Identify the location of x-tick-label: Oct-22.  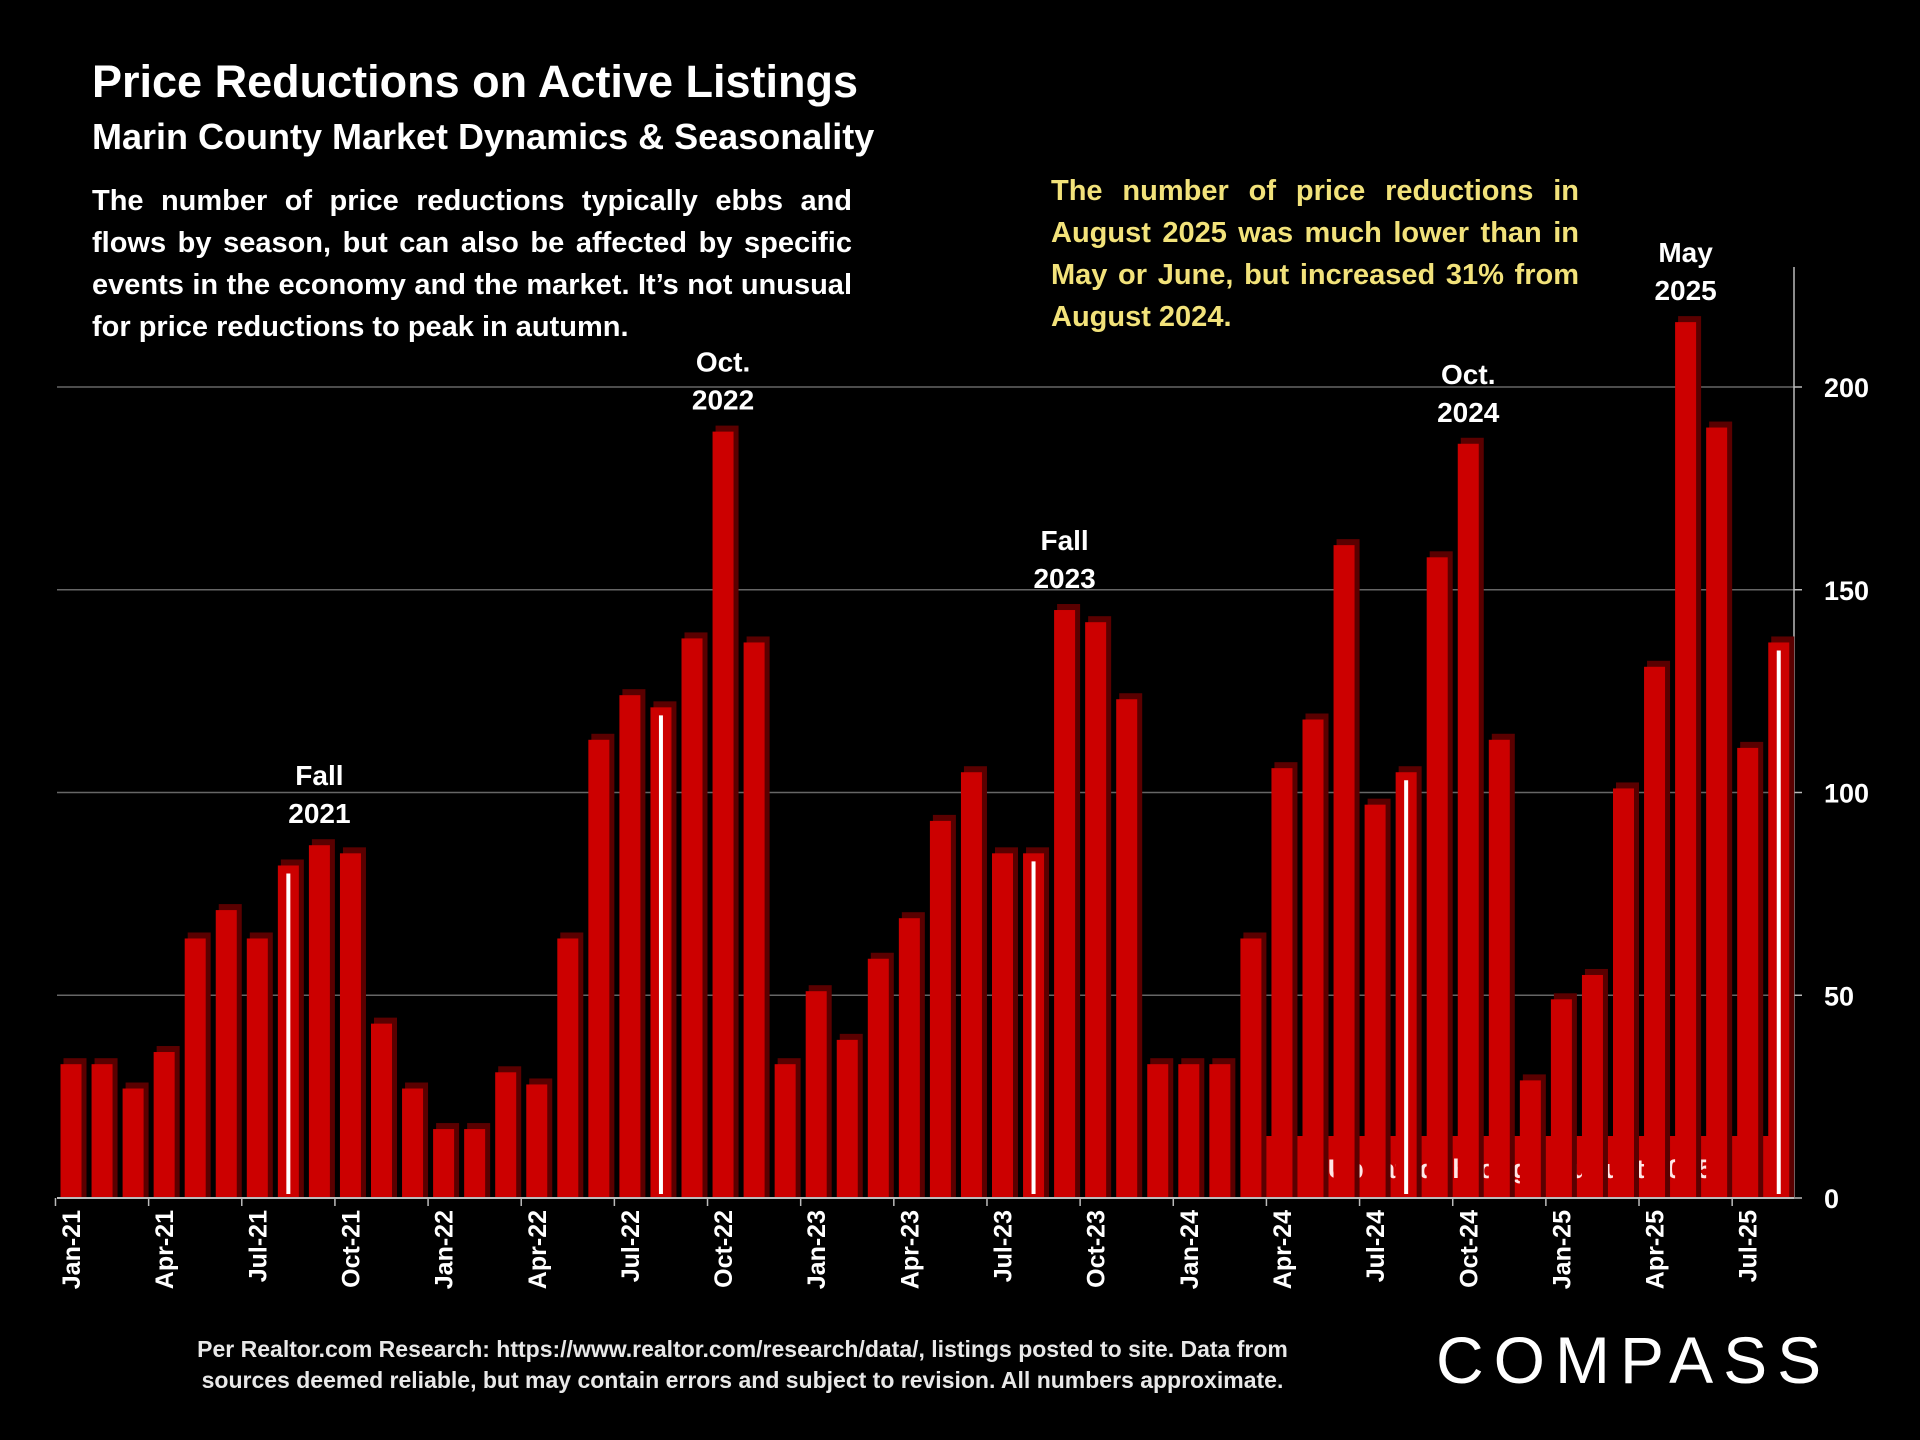
(724, 1249).